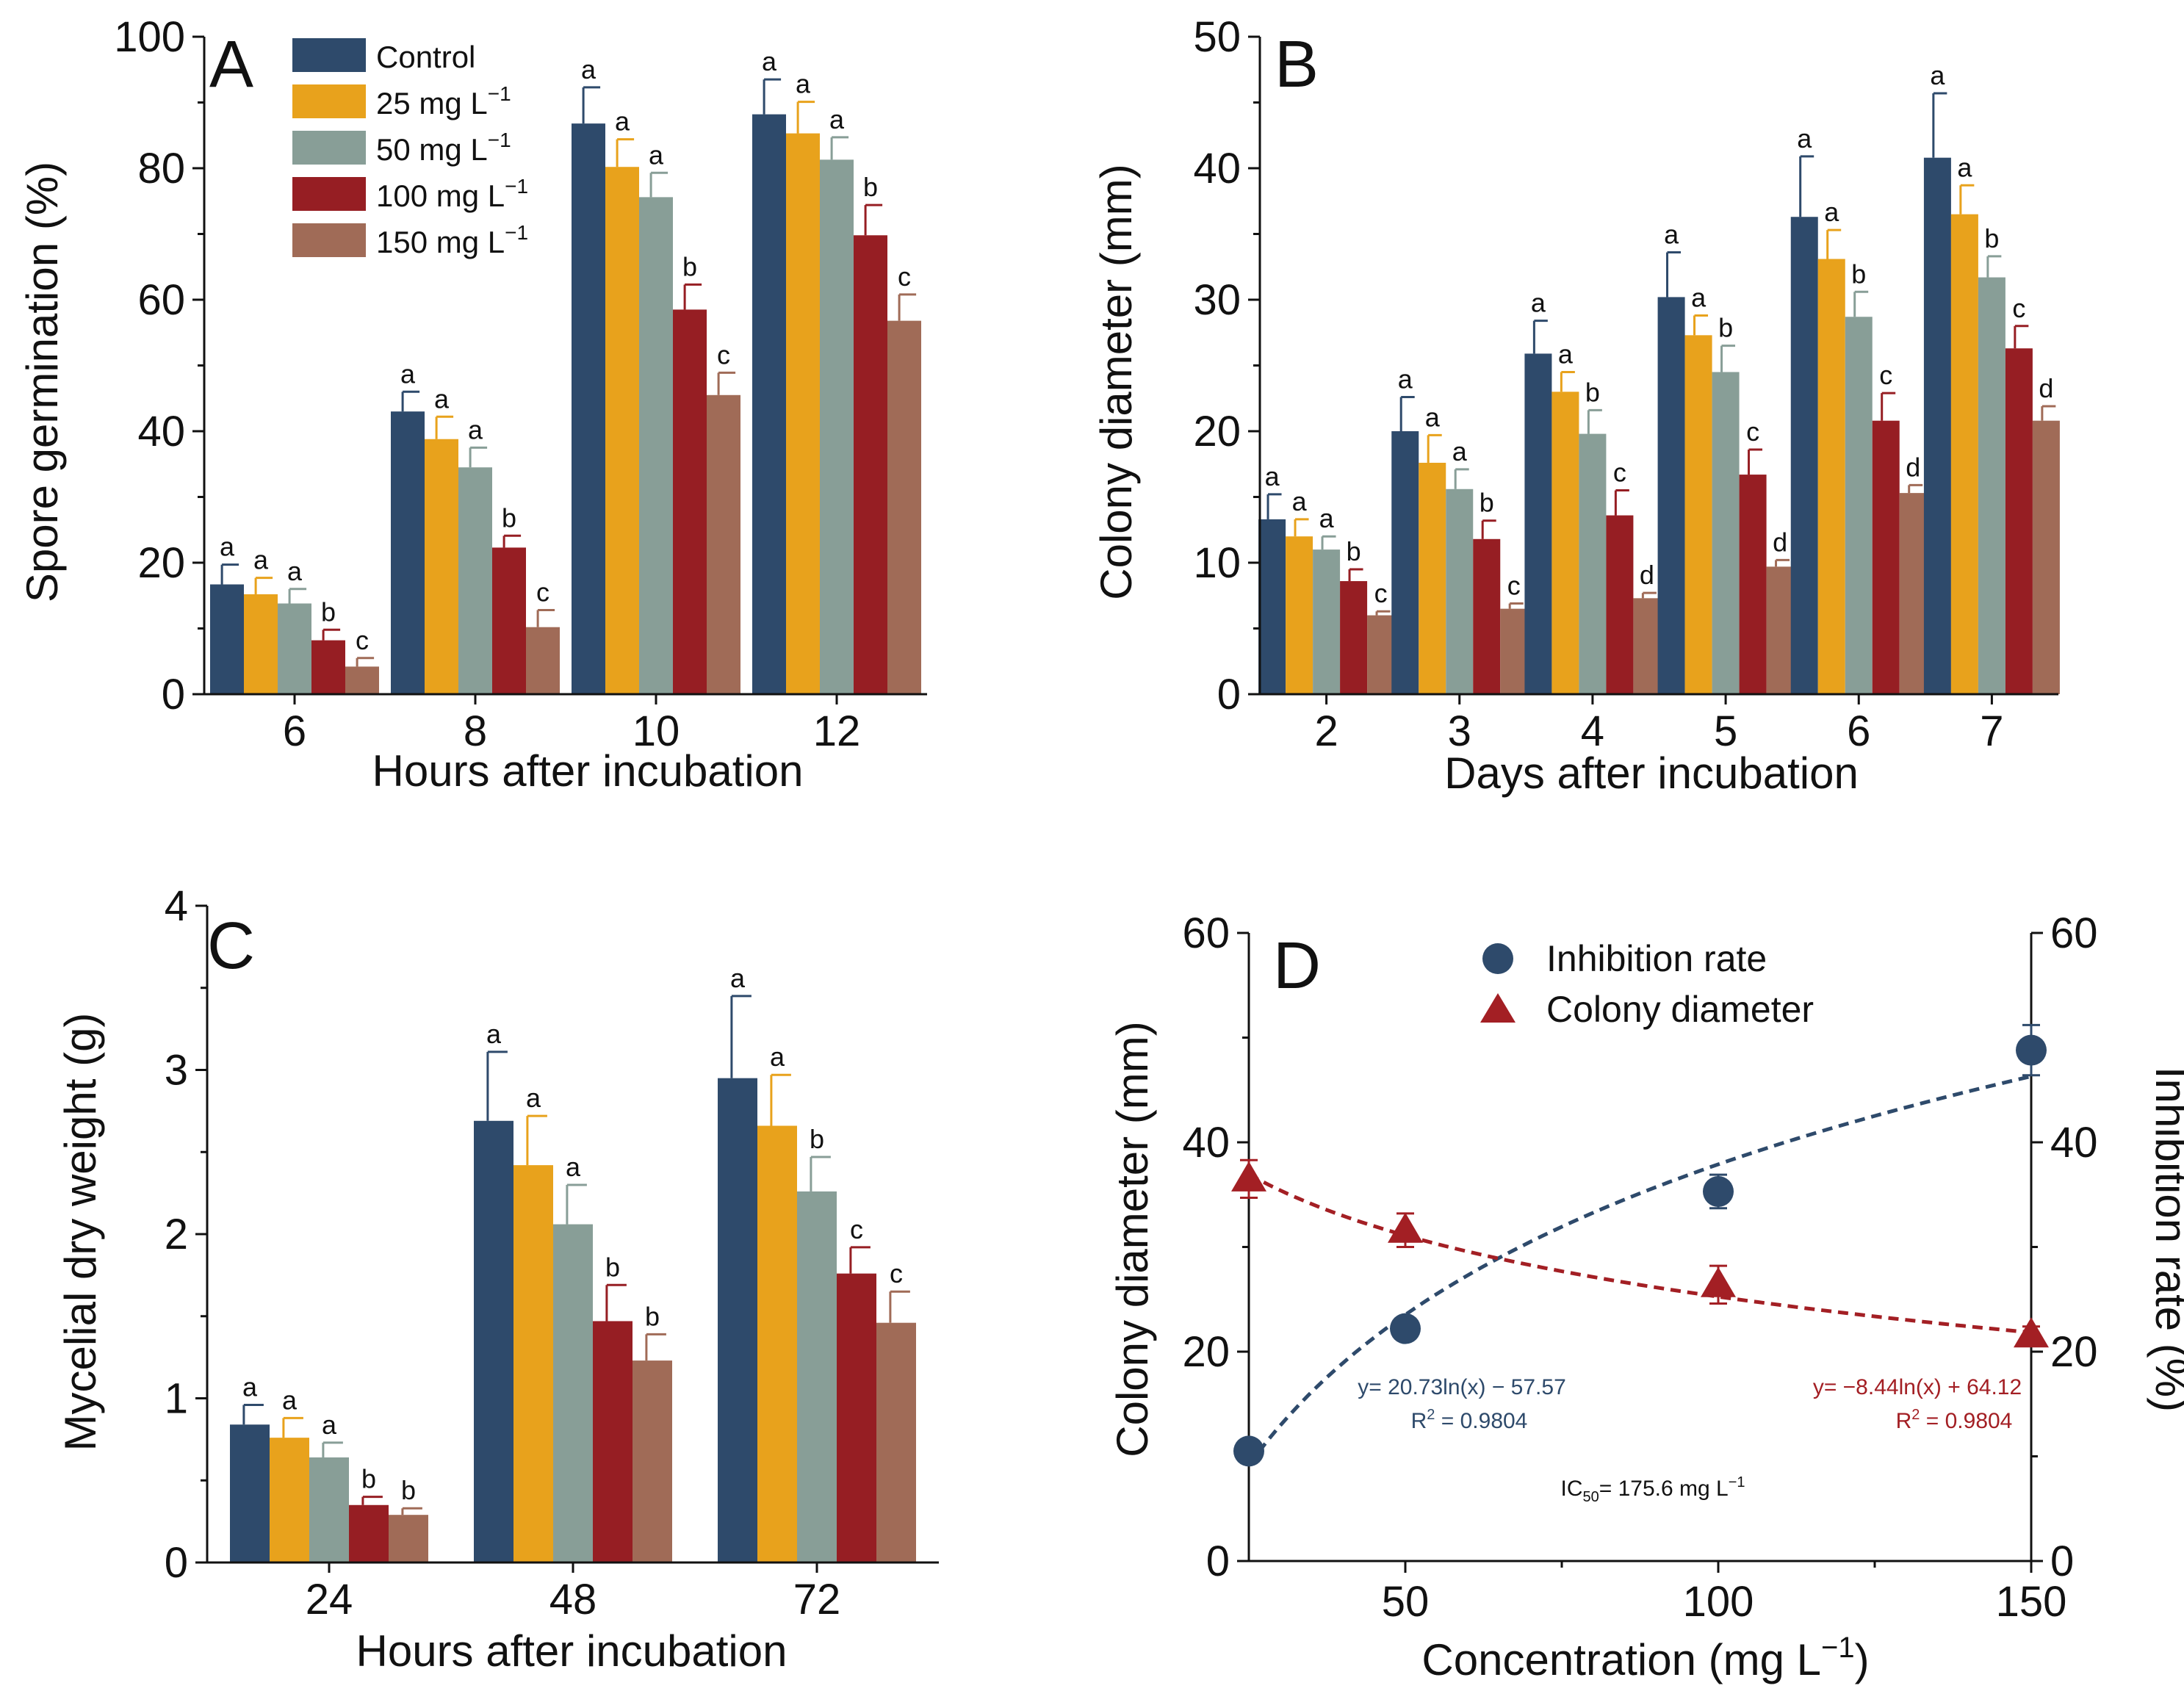  What do you see at coordinates (1497, 958) in the screenshot?
I see `legend-marker-inhibition` at bounding box center [1497, 958].